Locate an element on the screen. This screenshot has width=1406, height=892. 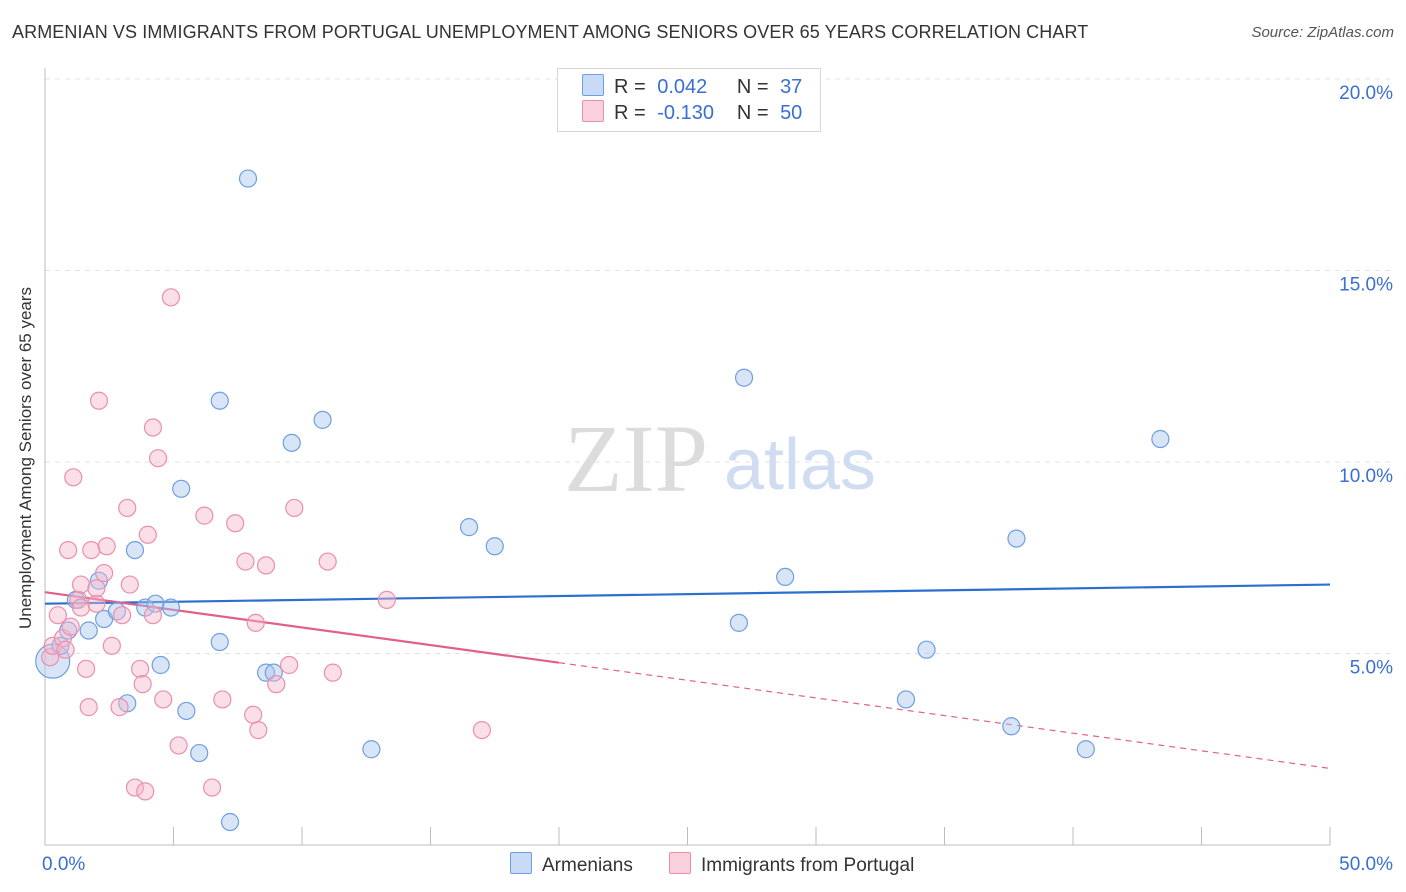
legend-n-value: 37 is located at coordinates (791, 87).